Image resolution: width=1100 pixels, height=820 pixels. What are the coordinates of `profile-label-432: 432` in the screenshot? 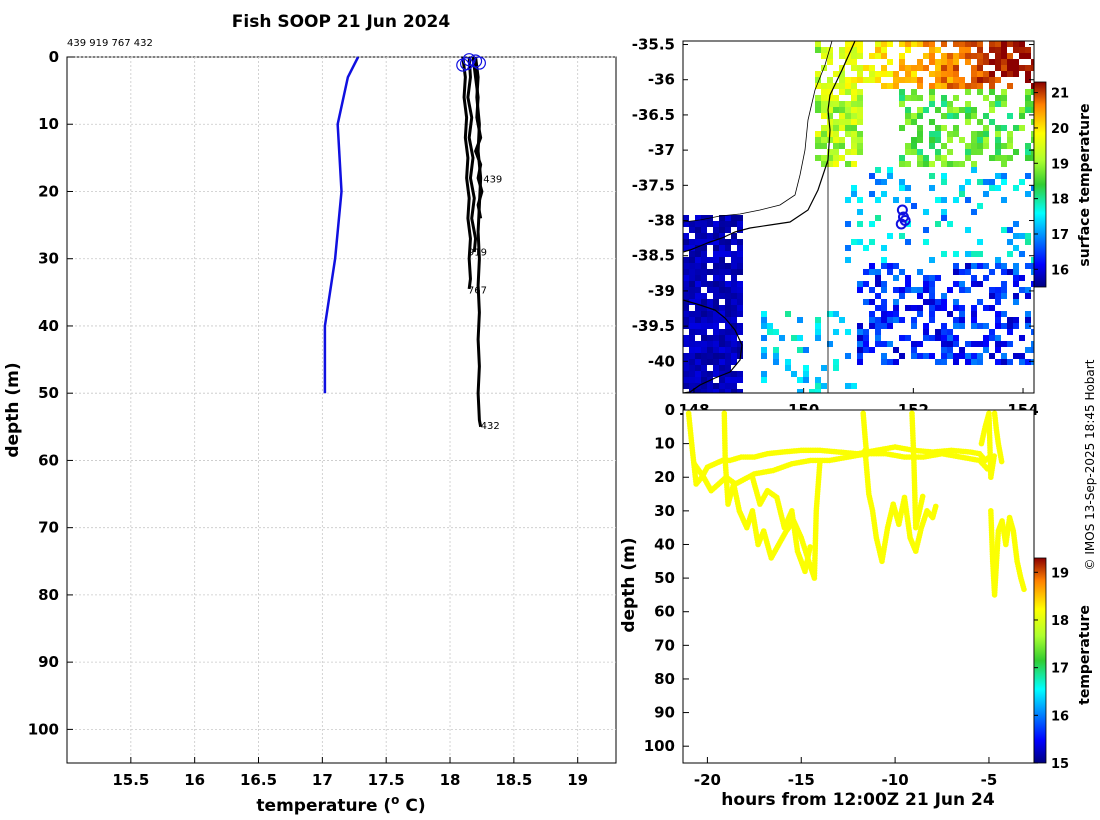 It's located at (490, 426).